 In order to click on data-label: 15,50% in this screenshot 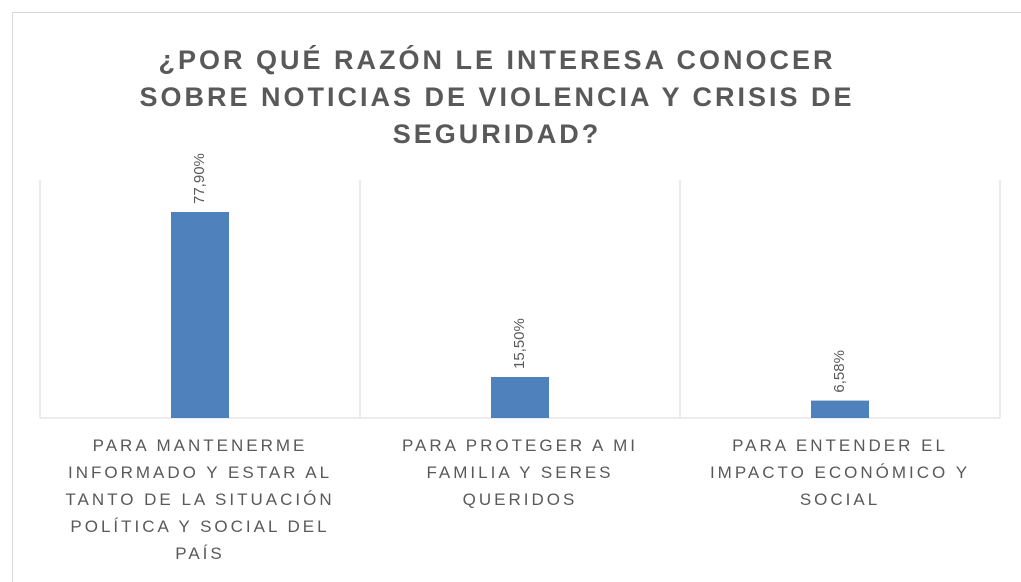, I will do `click(519, 343)`.